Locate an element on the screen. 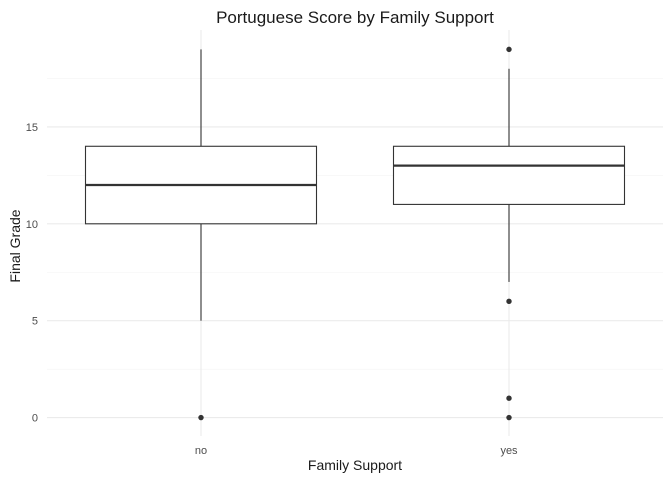 The image size is (672, 480). y-tick-label: 15 is located at coordinates (32, 128).